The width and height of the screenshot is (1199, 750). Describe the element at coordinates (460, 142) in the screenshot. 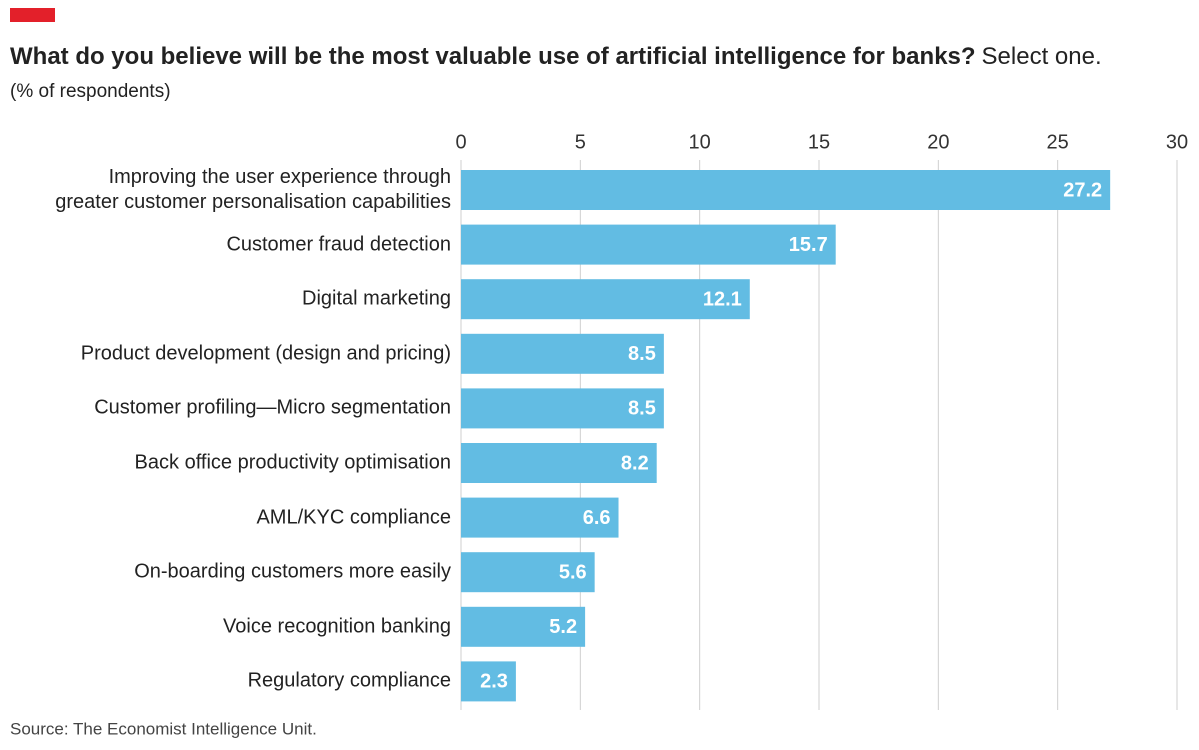

I see `x-tick-label: 0` at that location.